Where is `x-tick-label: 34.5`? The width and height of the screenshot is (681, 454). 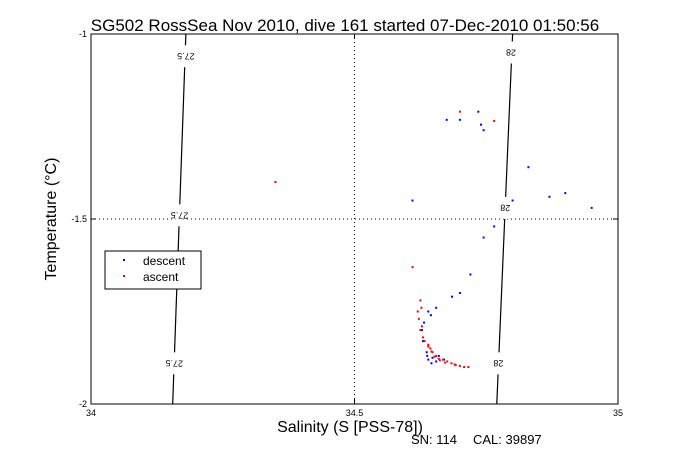
x-tick-label: 34.5 is located at coordinates (355, 413).